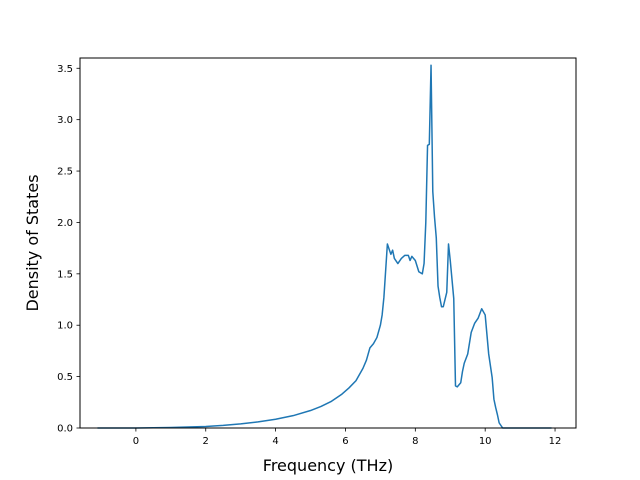  What do you see at coordinates (65, 69) in the screenshot?
I see `y-tick-label: 3.5` at bounding box center [65, 69].